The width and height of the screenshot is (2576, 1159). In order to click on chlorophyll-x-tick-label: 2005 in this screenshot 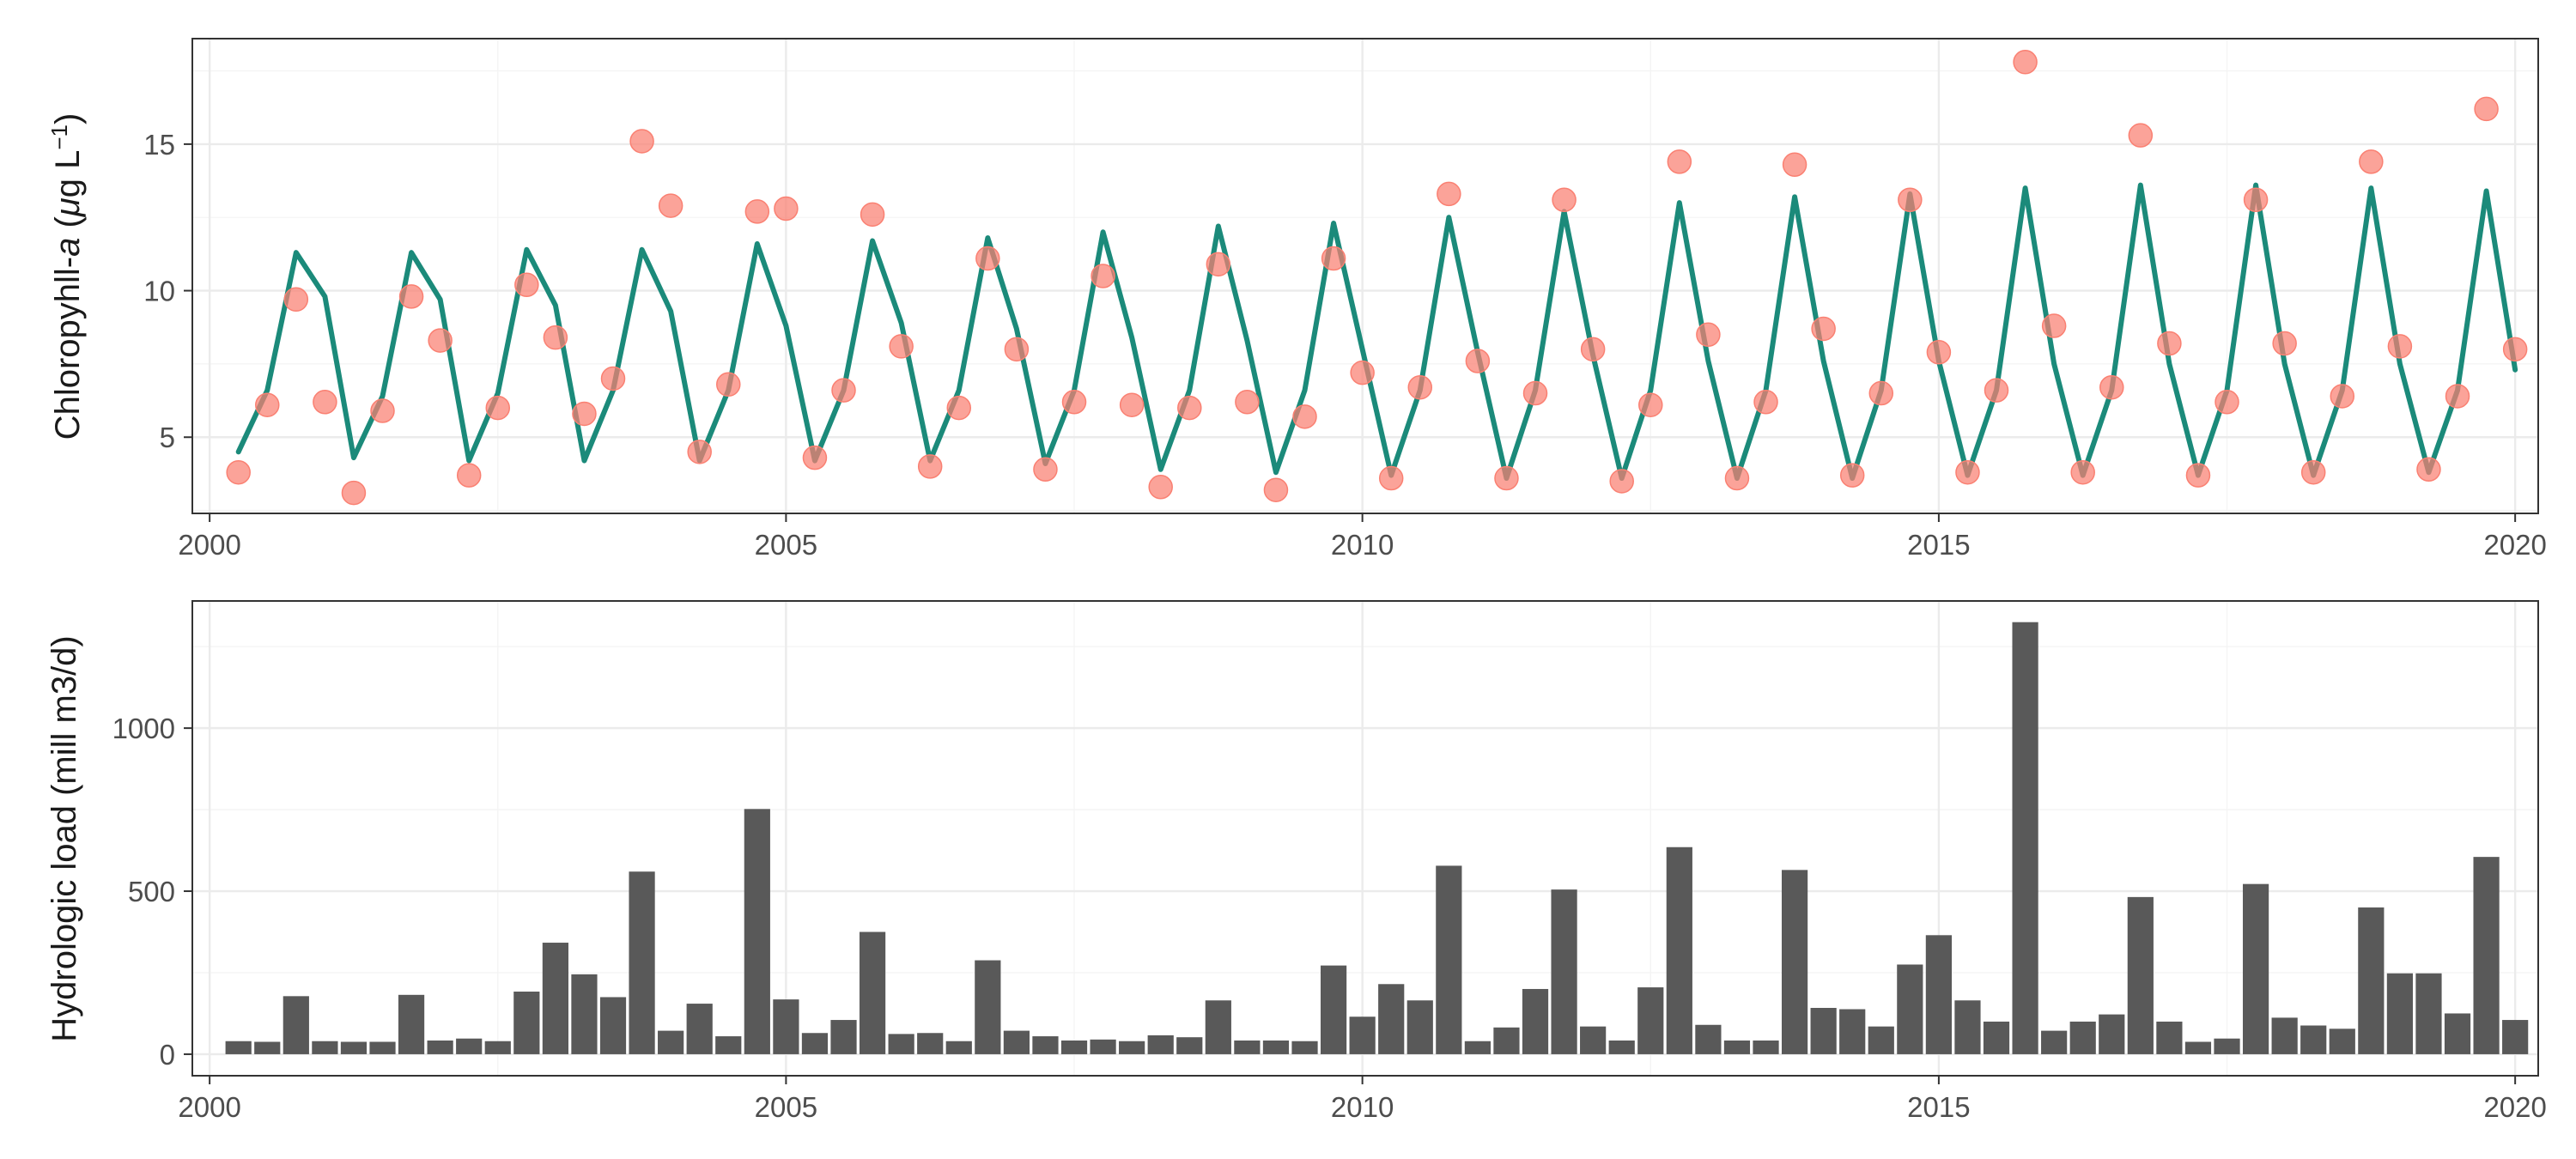, I will do `click(786, 545)`.